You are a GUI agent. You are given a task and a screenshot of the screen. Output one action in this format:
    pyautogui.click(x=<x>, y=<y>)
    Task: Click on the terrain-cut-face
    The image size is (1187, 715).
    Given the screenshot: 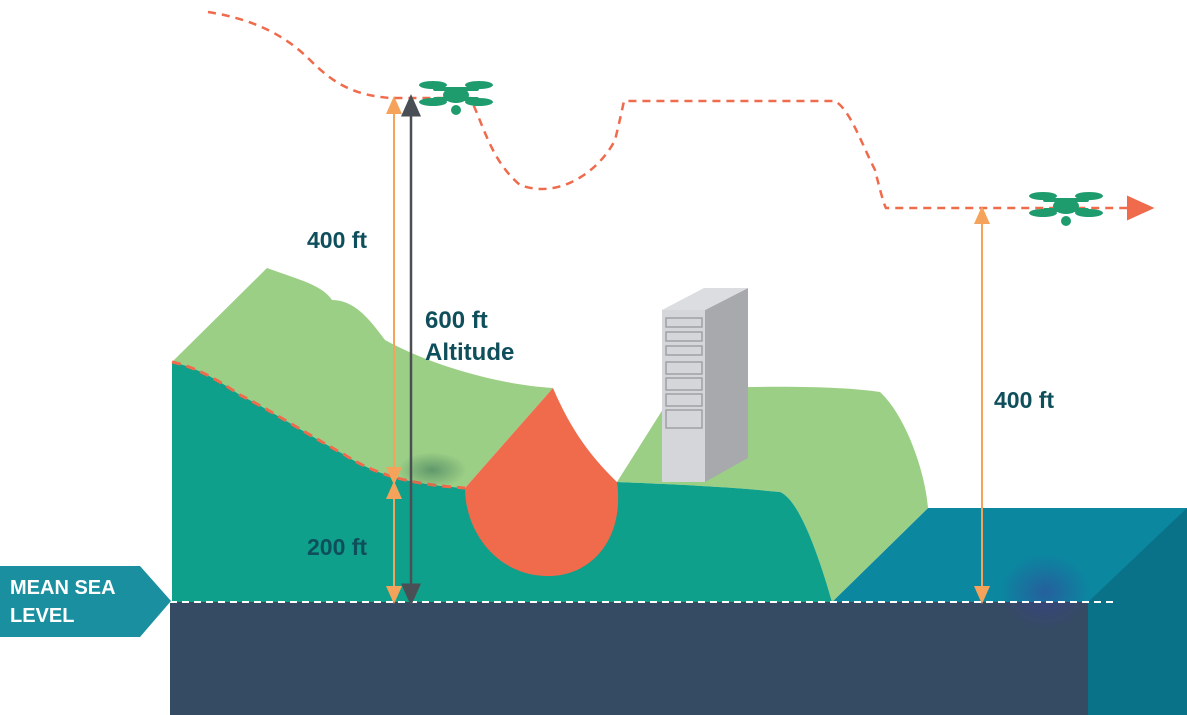 What is the action you would take?
    pyautogui.click(x=542, y=482)
    